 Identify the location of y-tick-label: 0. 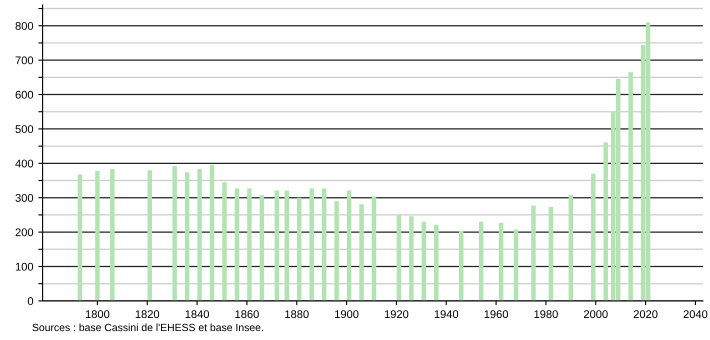
(31, 301).